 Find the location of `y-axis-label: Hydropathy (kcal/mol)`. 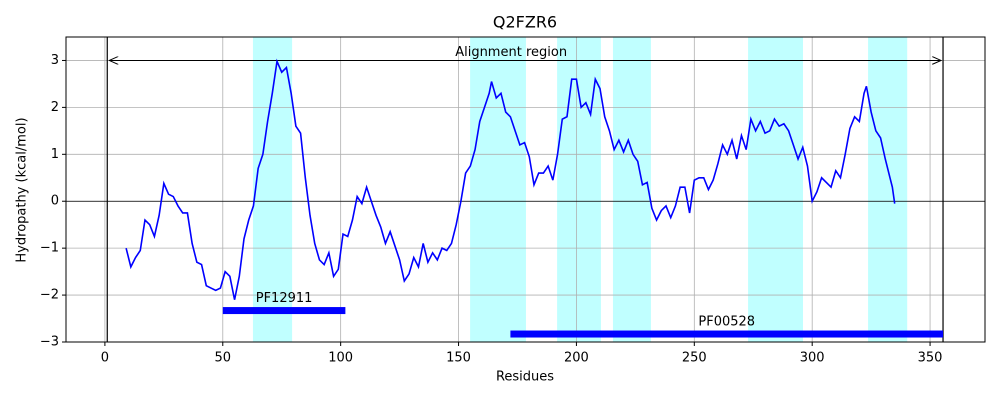

y-axis-label: Hydropathy (kcal/mol) is located at coordinates (22, 189).